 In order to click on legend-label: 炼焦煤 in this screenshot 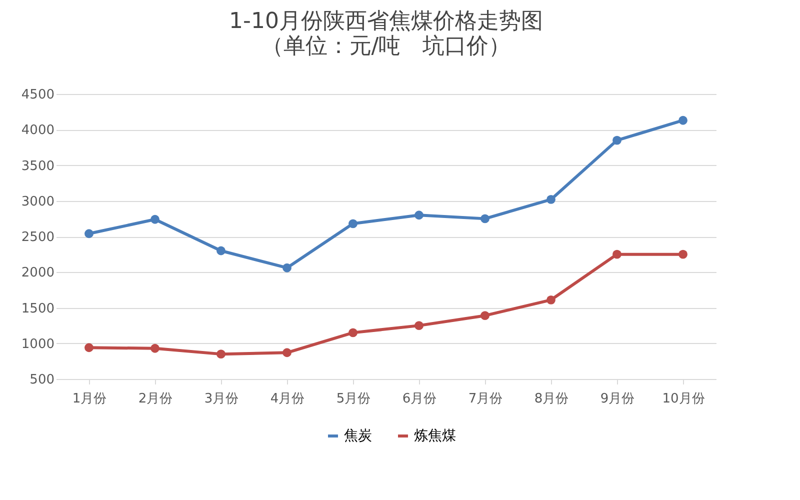, I will do `click(435, 436)`.